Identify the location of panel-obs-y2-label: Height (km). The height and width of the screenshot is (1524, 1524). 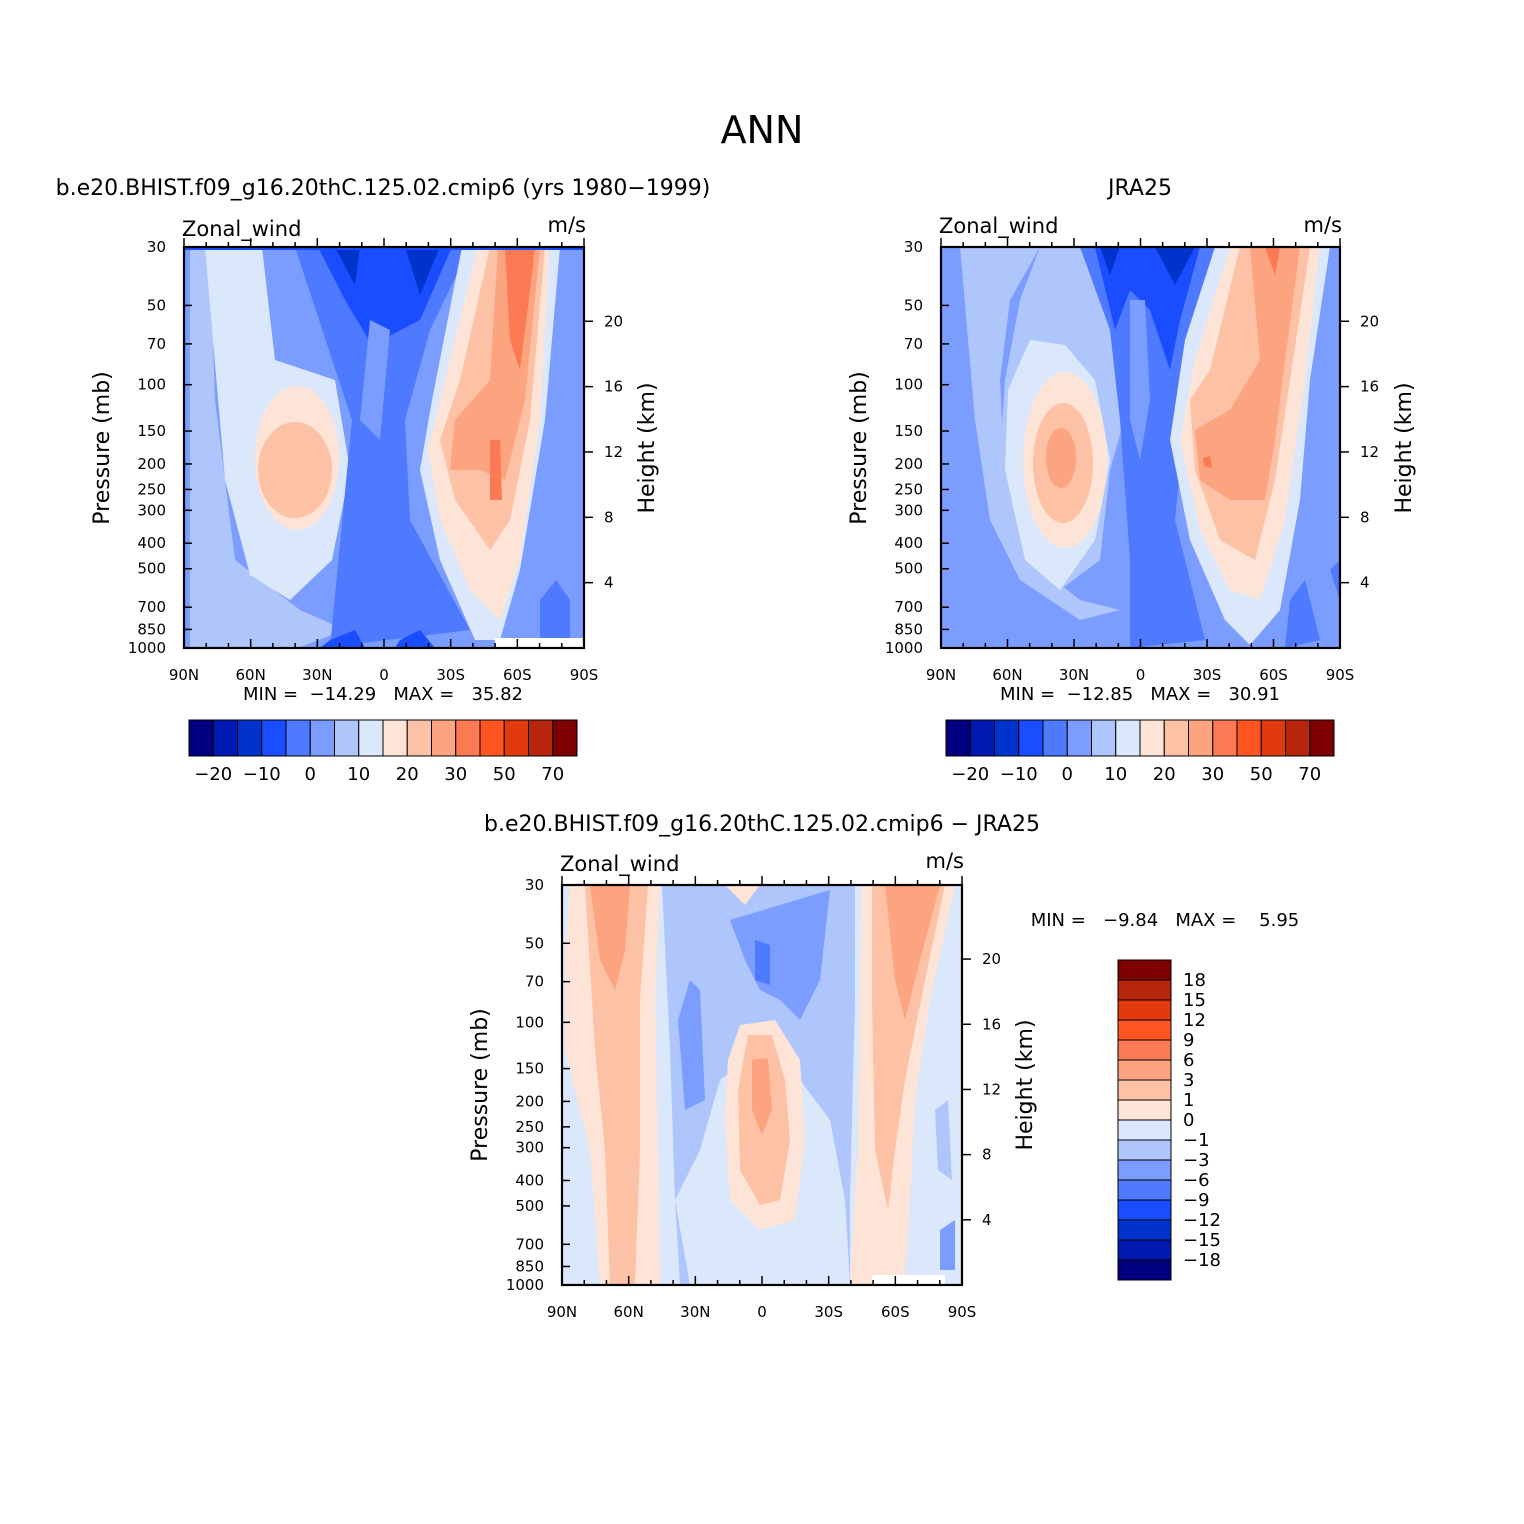
(1404, 447).